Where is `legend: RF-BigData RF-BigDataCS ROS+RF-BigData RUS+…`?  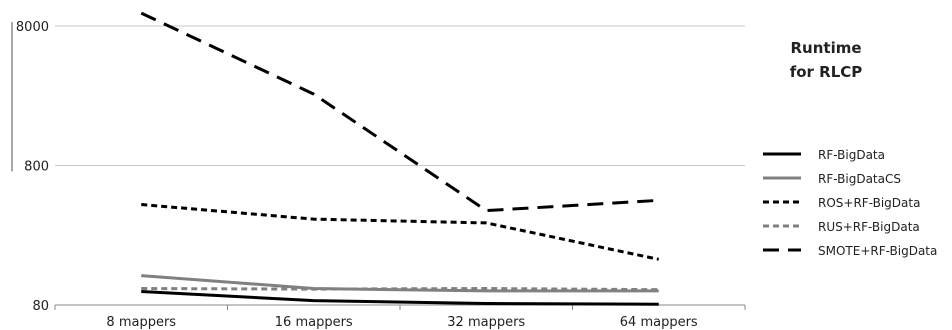
legend: RF-BigData RF-BigDataCS ROS+RF-BigData RUS+… is located at coordinates (850, 203).